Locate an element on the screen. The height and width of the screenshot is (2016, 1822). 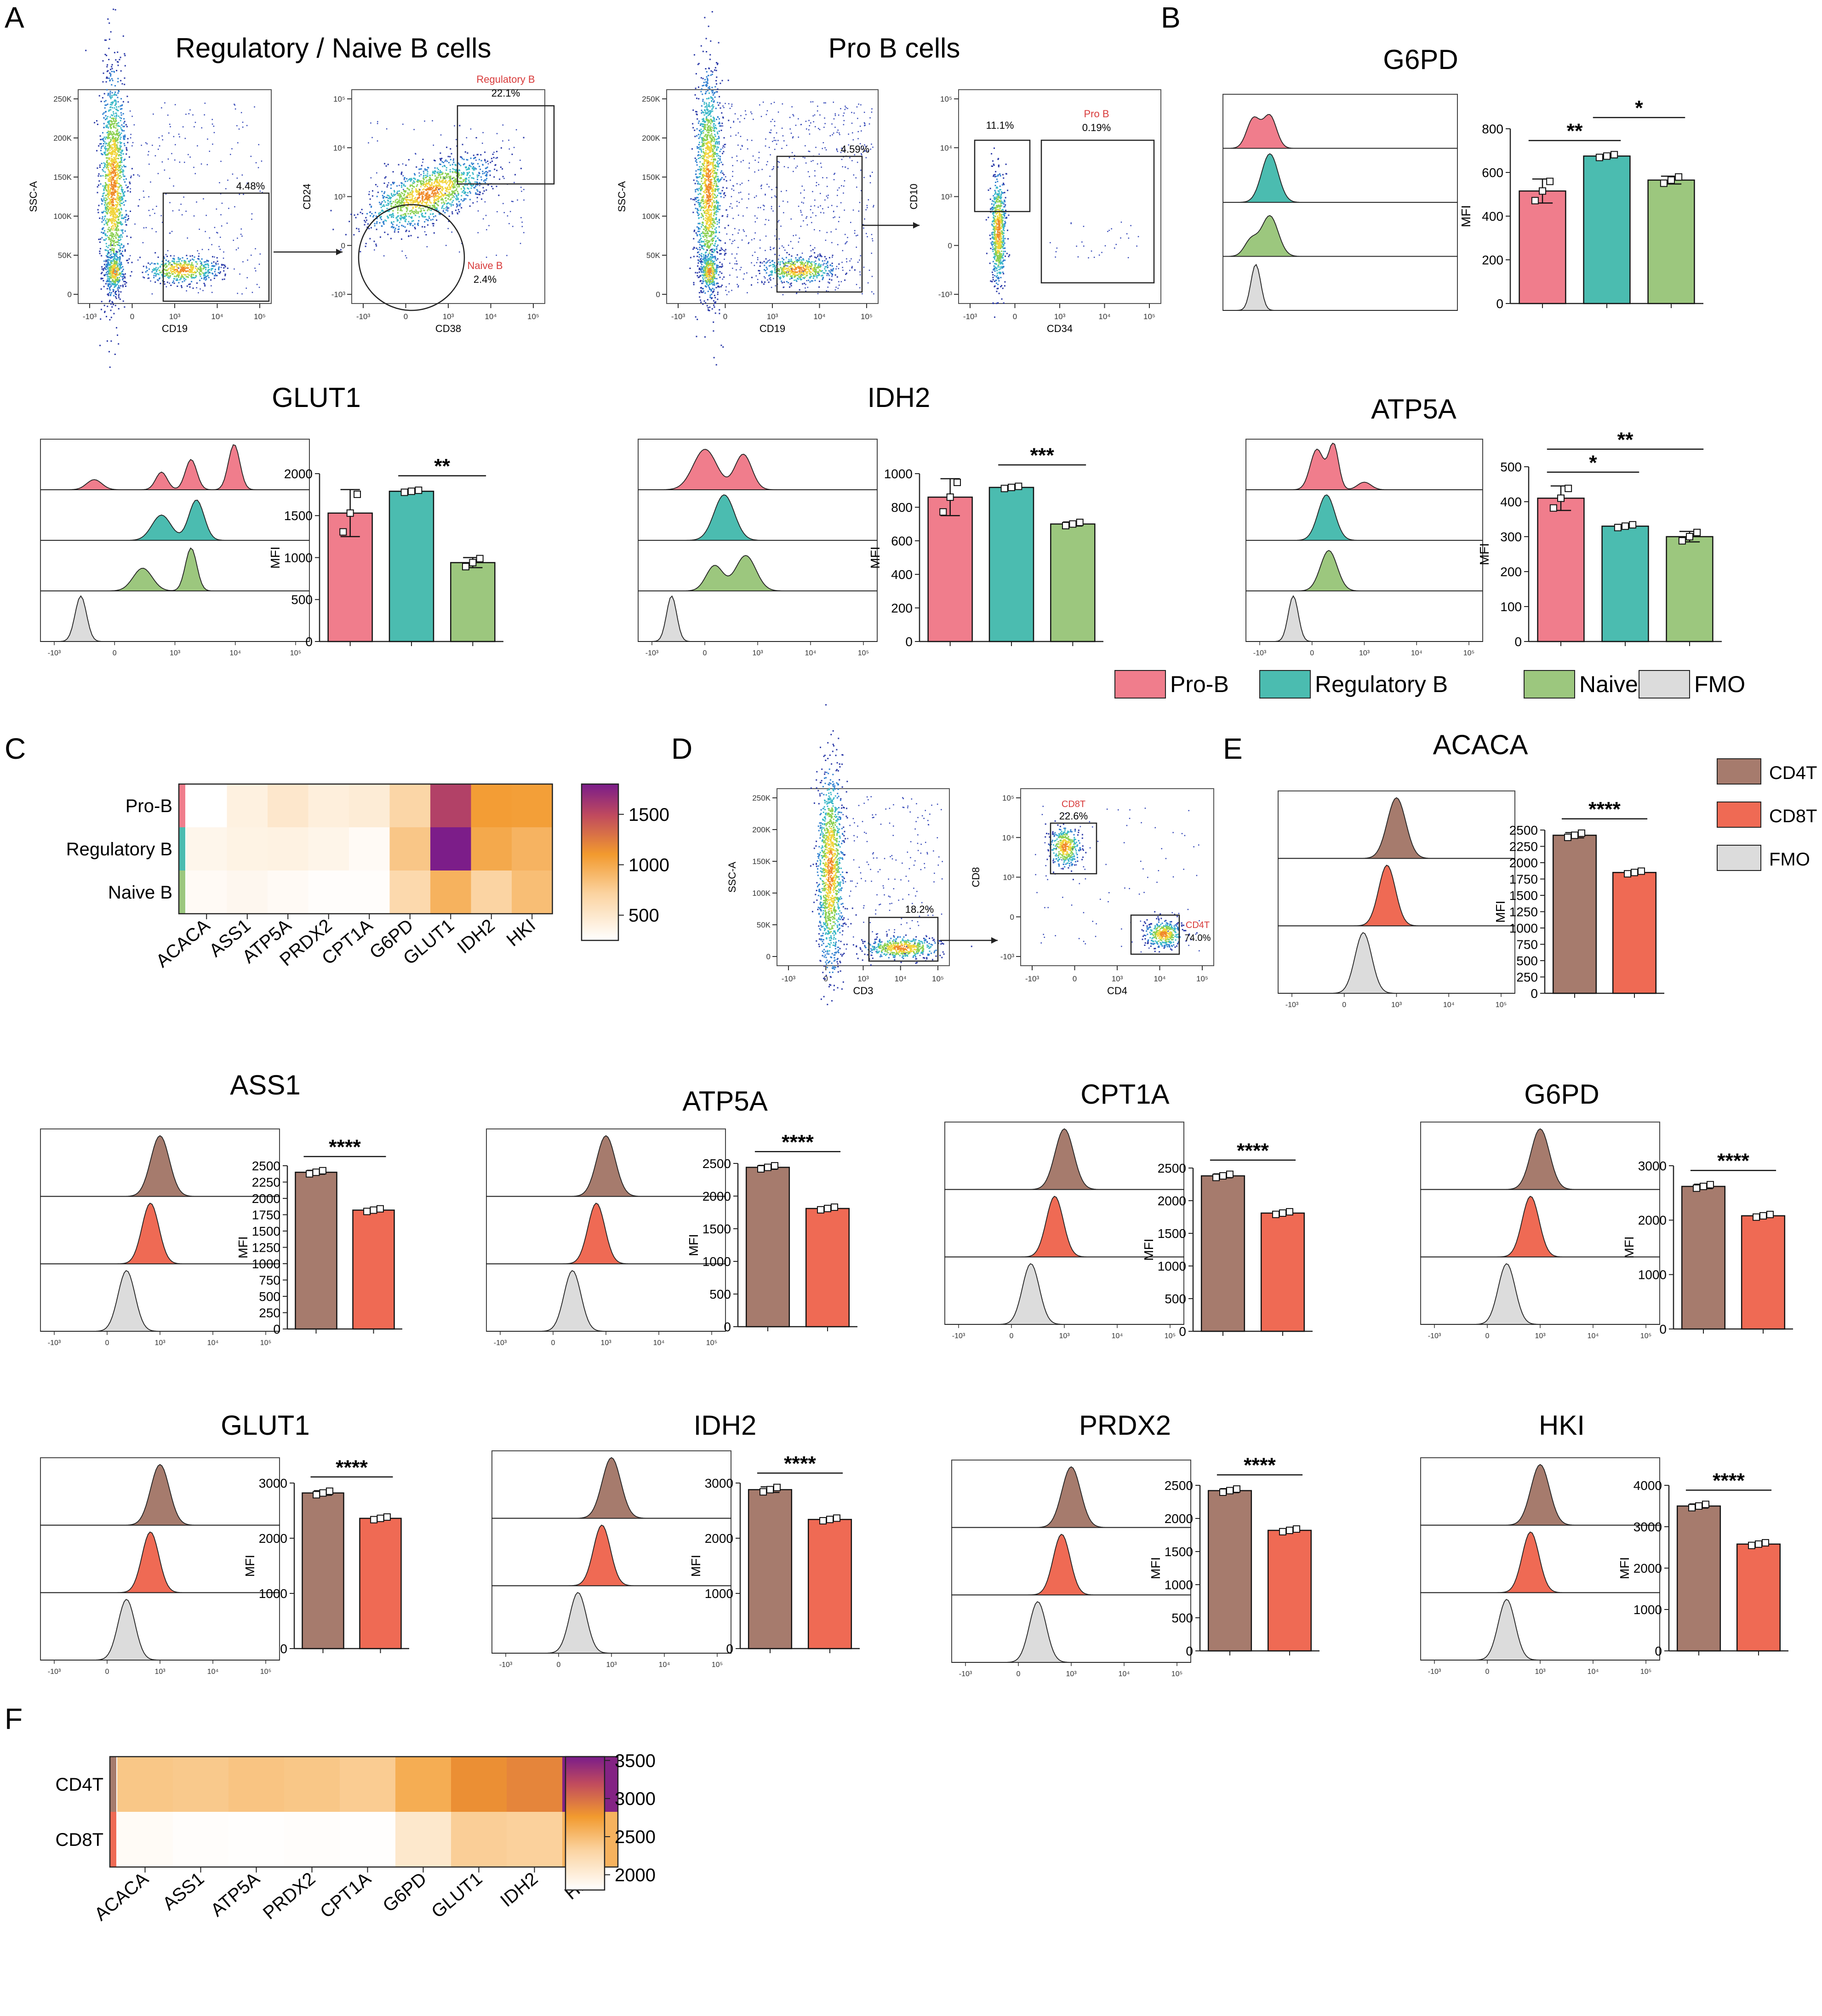
y-tick-label: 10⁴ is located at coordinates (339, 147).